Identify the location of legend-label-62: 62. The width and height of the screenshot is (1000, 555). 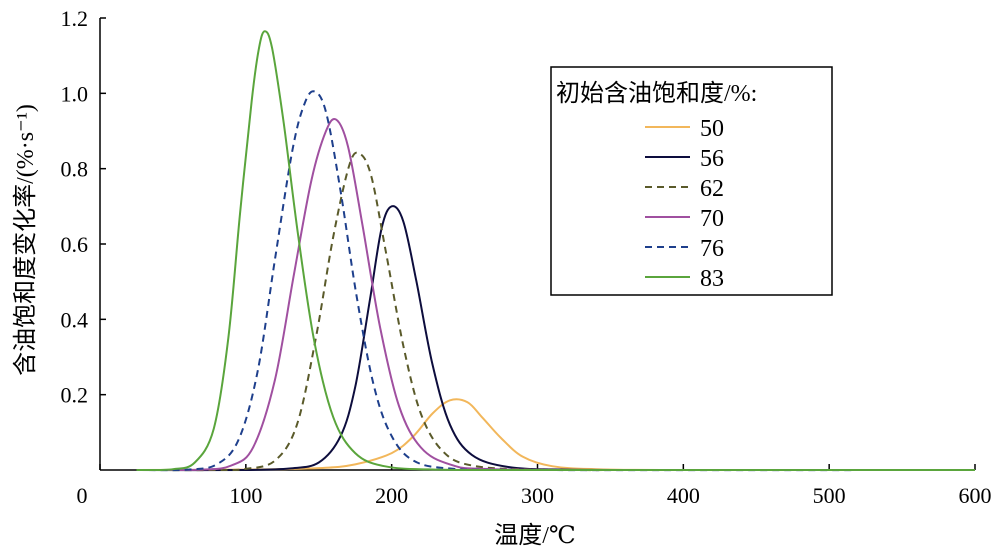
(712, 189).